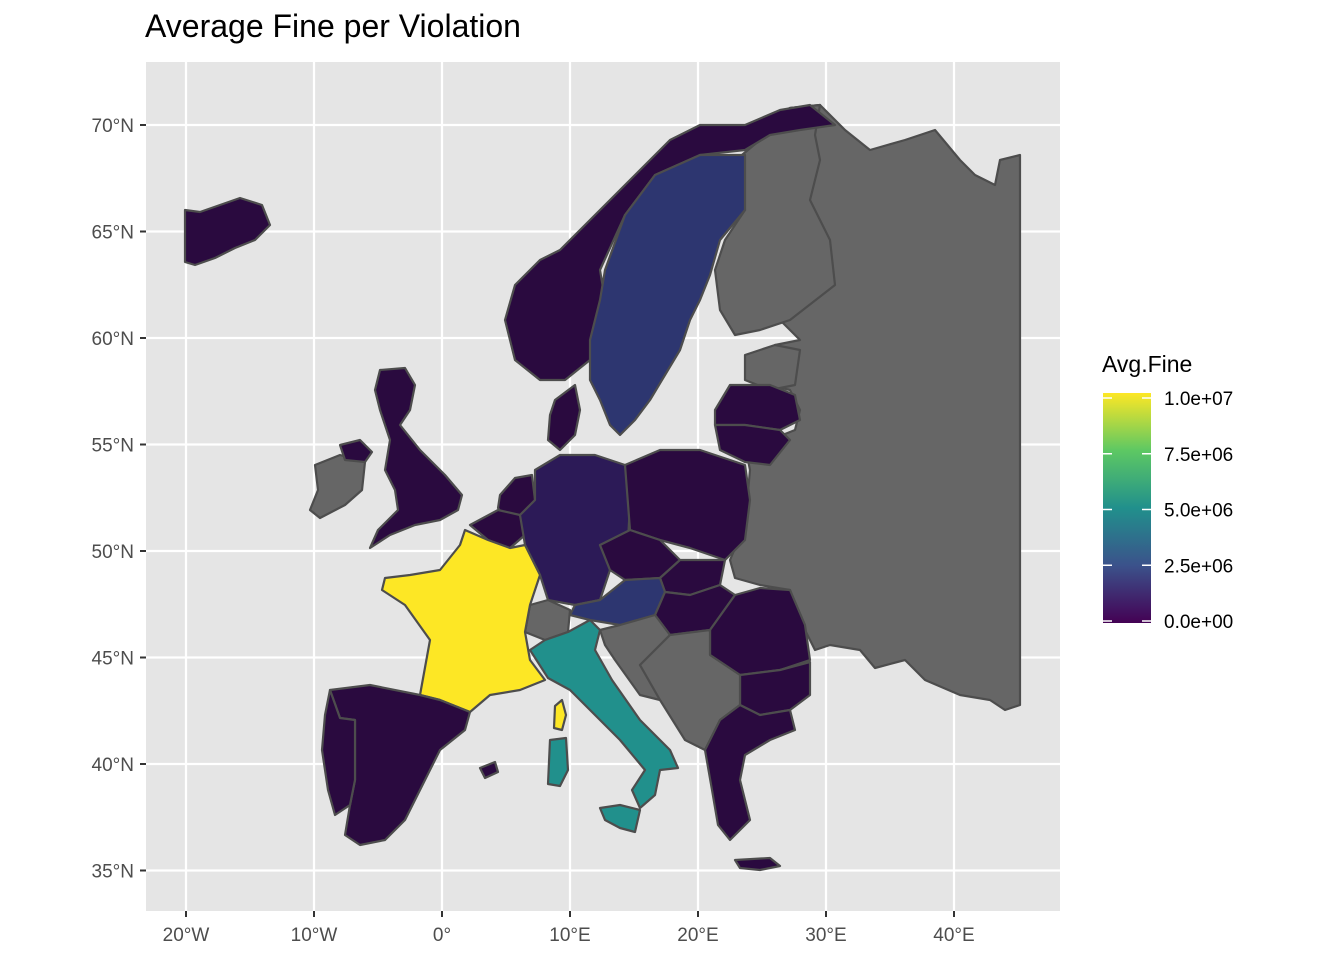 The width and height of the screenshot is (1344, 960). What do you see at coordinates (750, 772) in the screenshot?
I see `region-greece` at bounding box center [750, 772].